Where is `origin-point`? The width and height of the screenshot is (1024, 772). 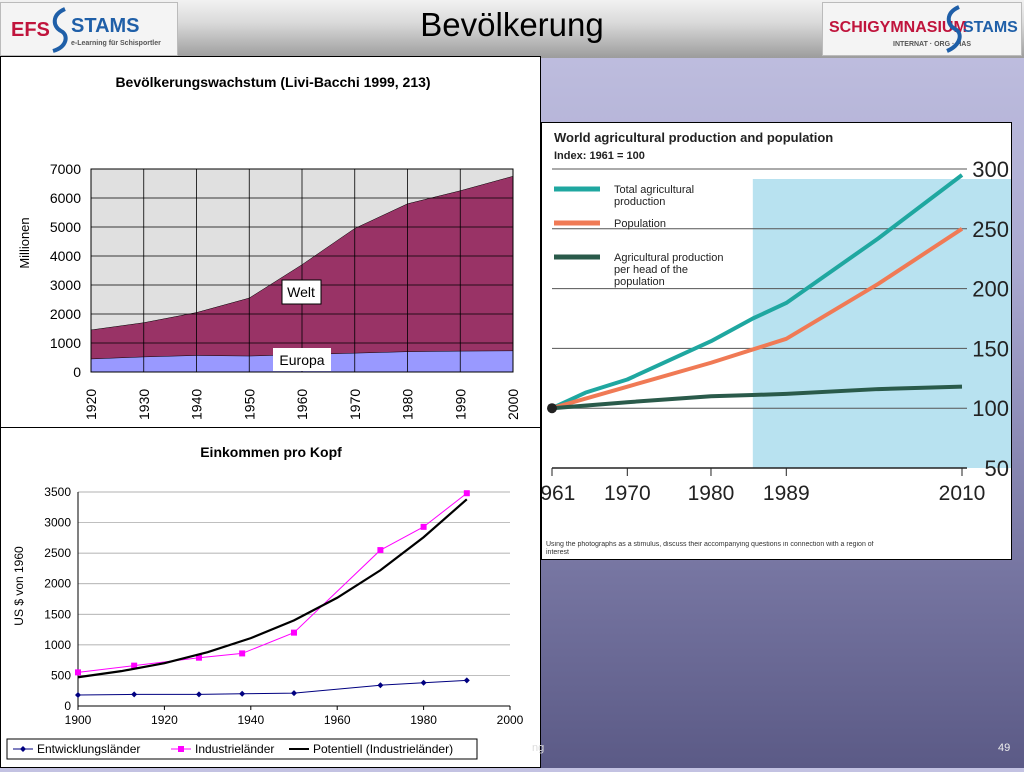 origin-point is located at coordinates (552, 408).